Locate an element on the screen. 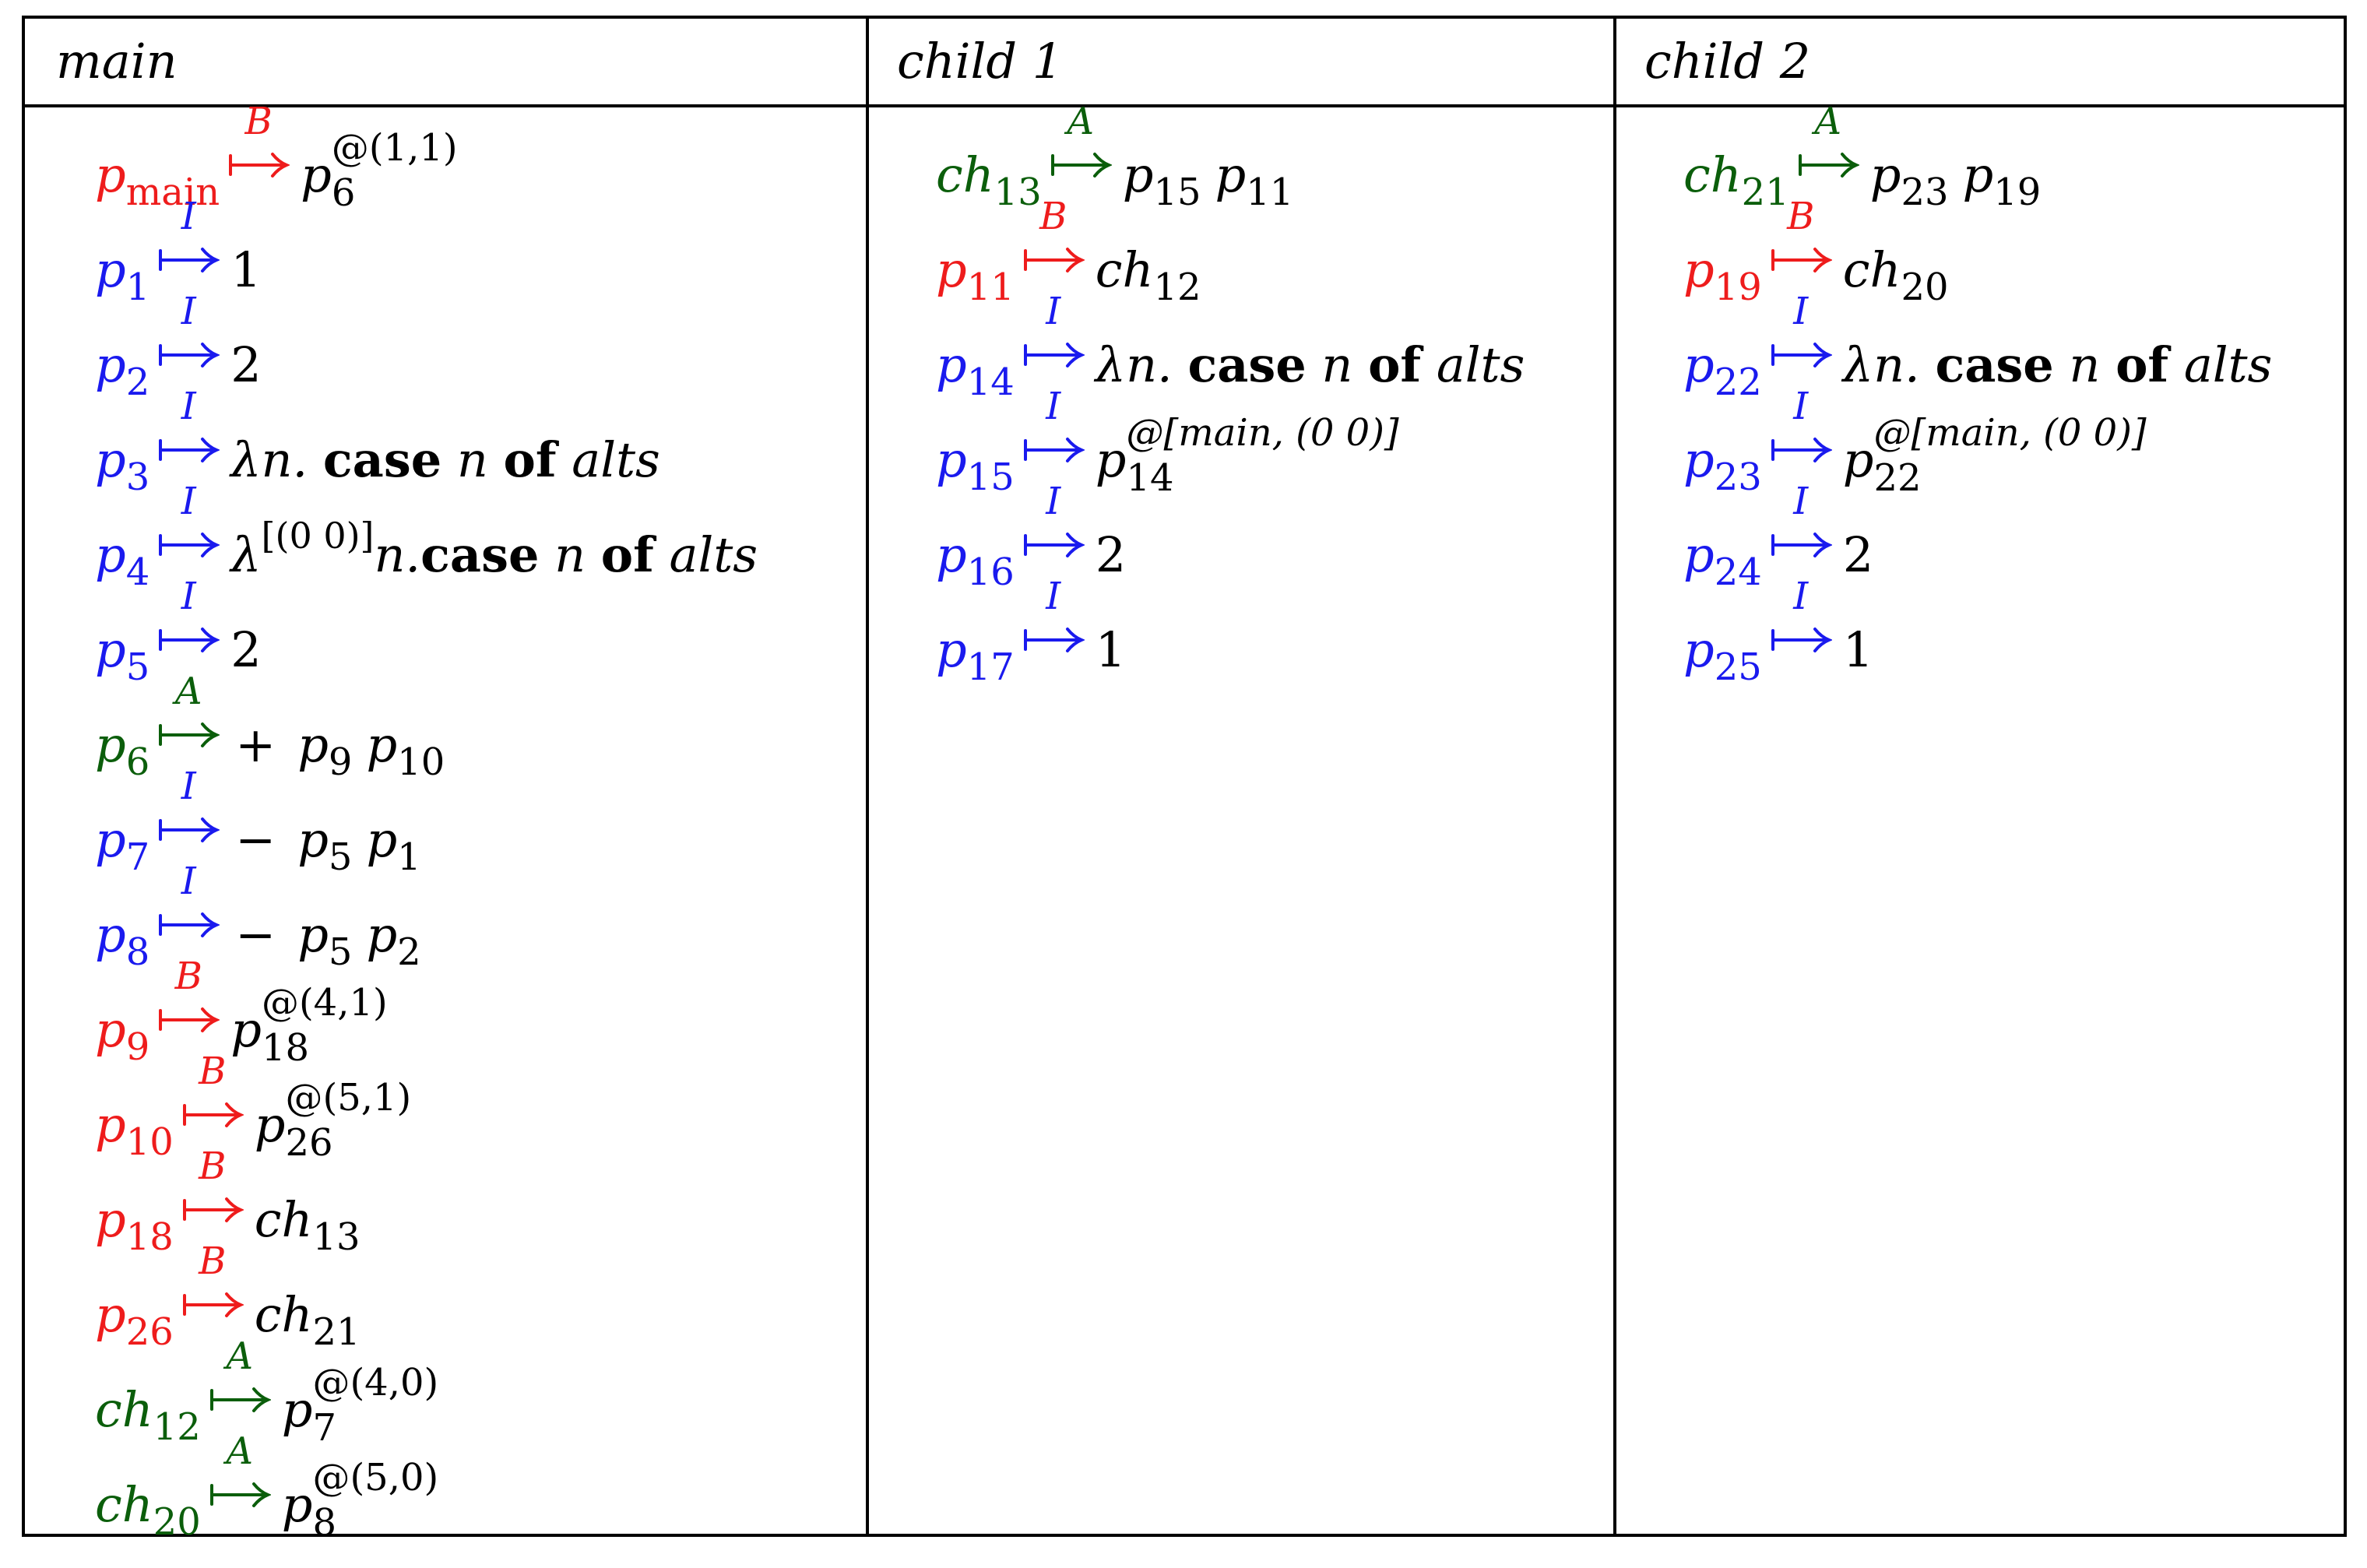 The width and height of the screenshot is (2367, 1568). binding-lhs: p6 is located at coordinates (122, 750).